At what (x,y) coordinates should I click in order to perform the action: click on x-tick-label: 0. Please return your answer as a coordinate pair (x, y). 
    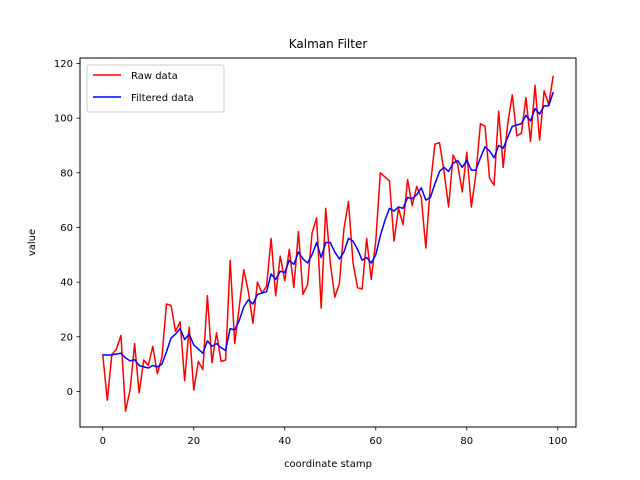
    Looking at the image, I should click on (103, 441).